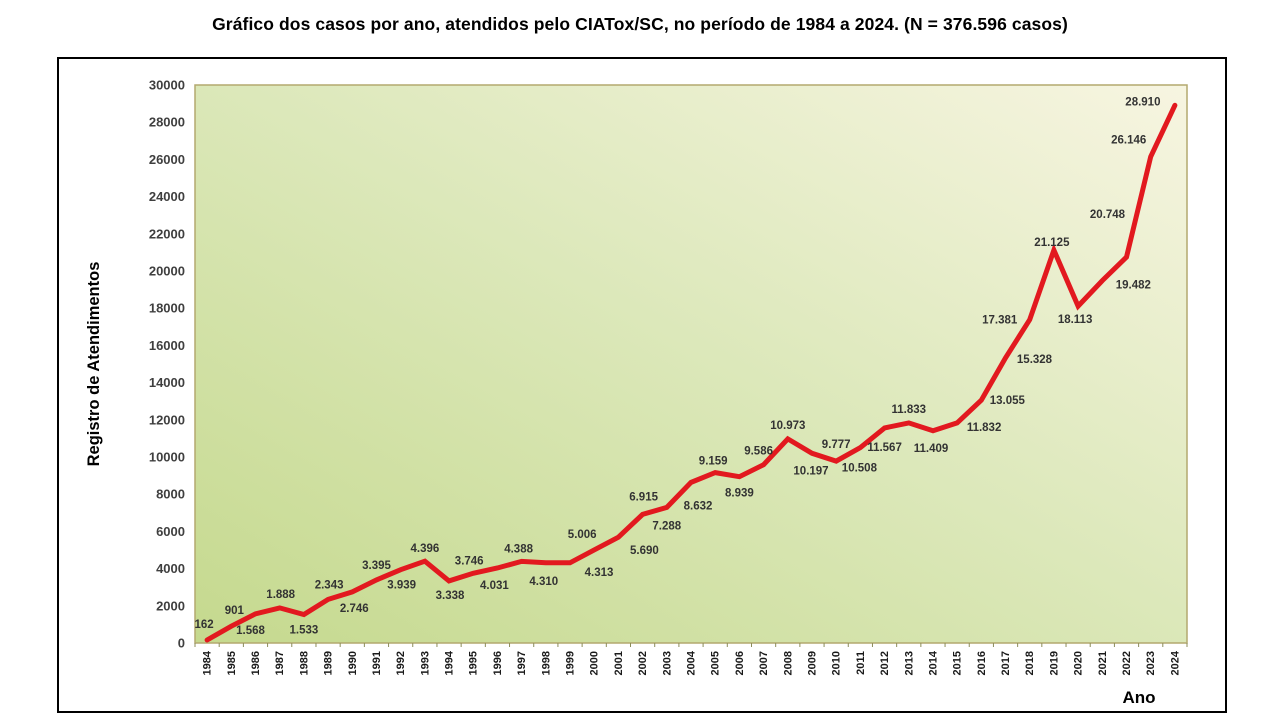  What do you see at coordinates (1030, 663) in the screenshot?
I see `x-tick-label: 2018` at bounding box center [1030, 663].